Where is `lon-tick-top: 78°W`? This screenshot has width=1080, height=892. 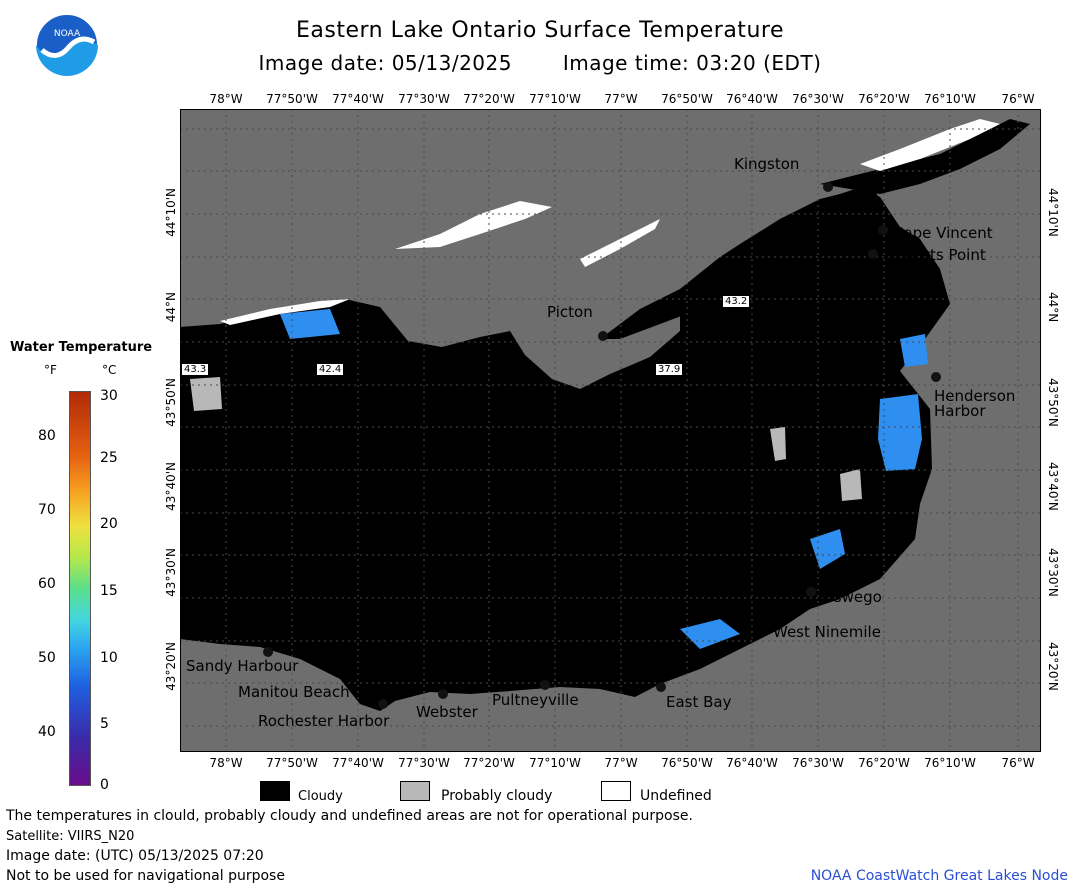 lon-tick-top: 78°W is located at coordinates (226, 99).